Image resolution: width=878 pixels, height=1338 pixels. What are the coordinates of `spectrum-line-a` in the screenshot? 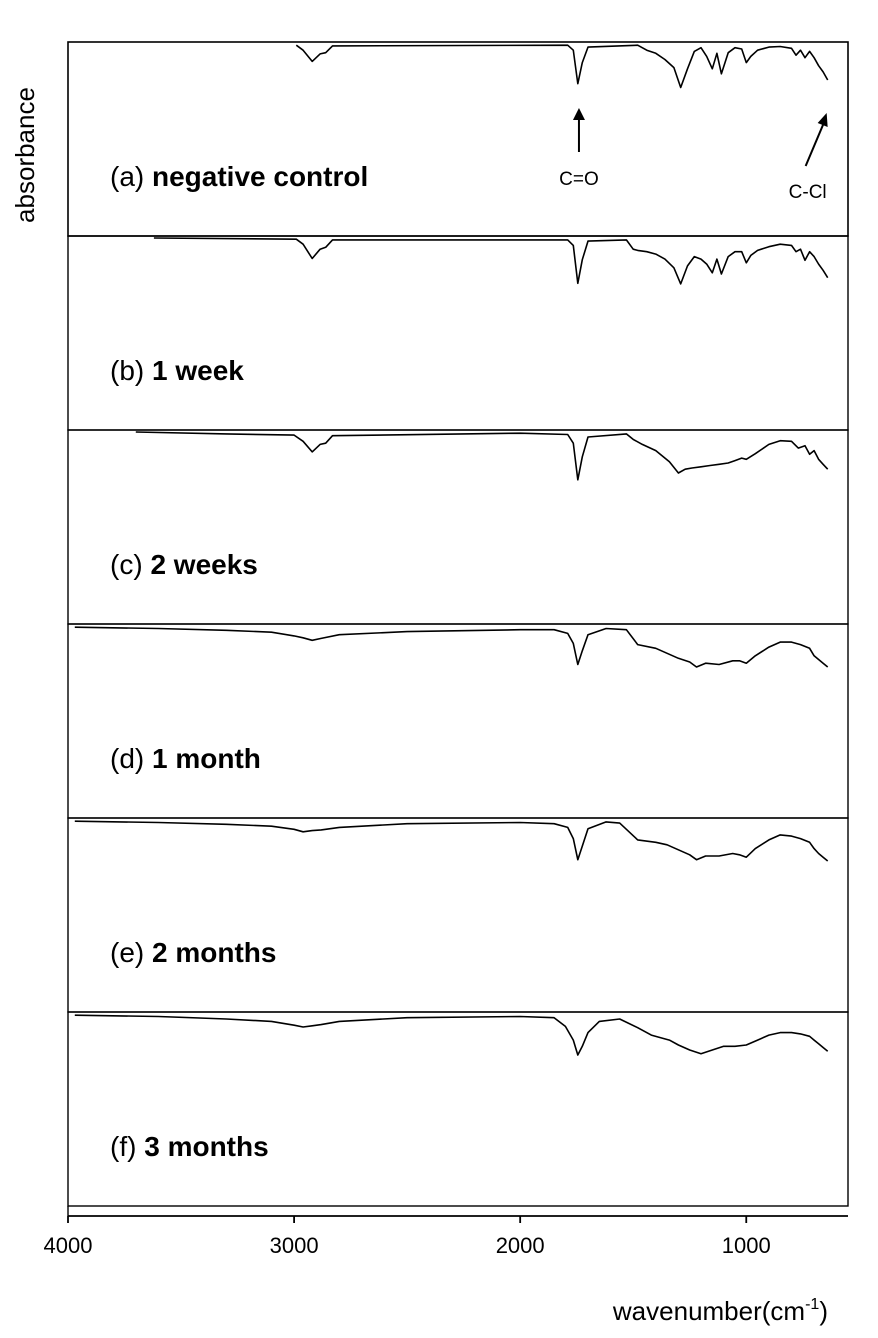 It's located at (562, 66).